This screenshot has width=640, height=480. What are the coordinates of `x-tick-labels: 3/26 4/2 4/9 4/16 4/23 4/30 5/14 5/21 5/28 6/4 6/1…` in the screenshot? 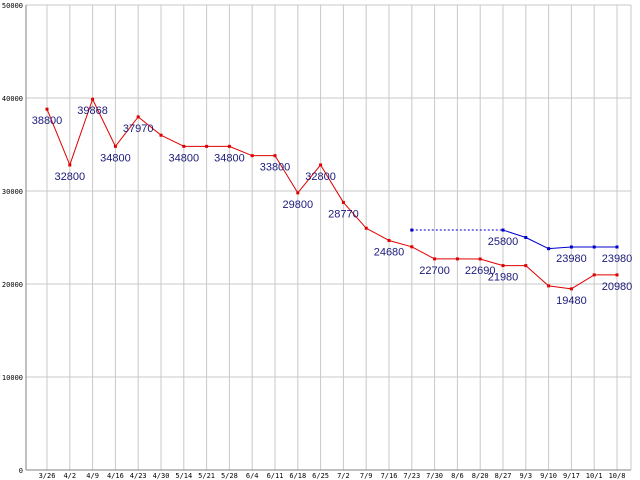 It's located at (332, 476).